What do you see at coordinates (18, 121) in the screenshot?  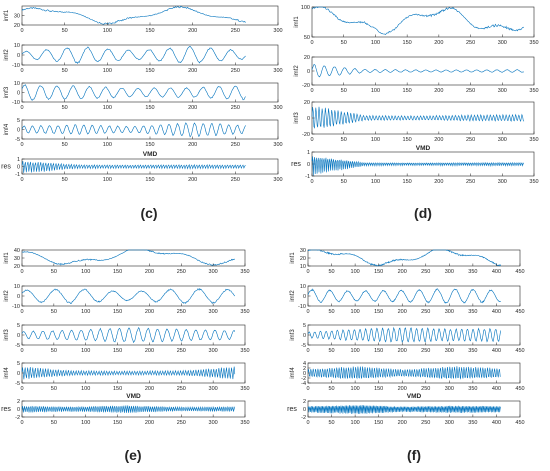 I see `y-tick-label: 5` at bounding box center [18, 121].